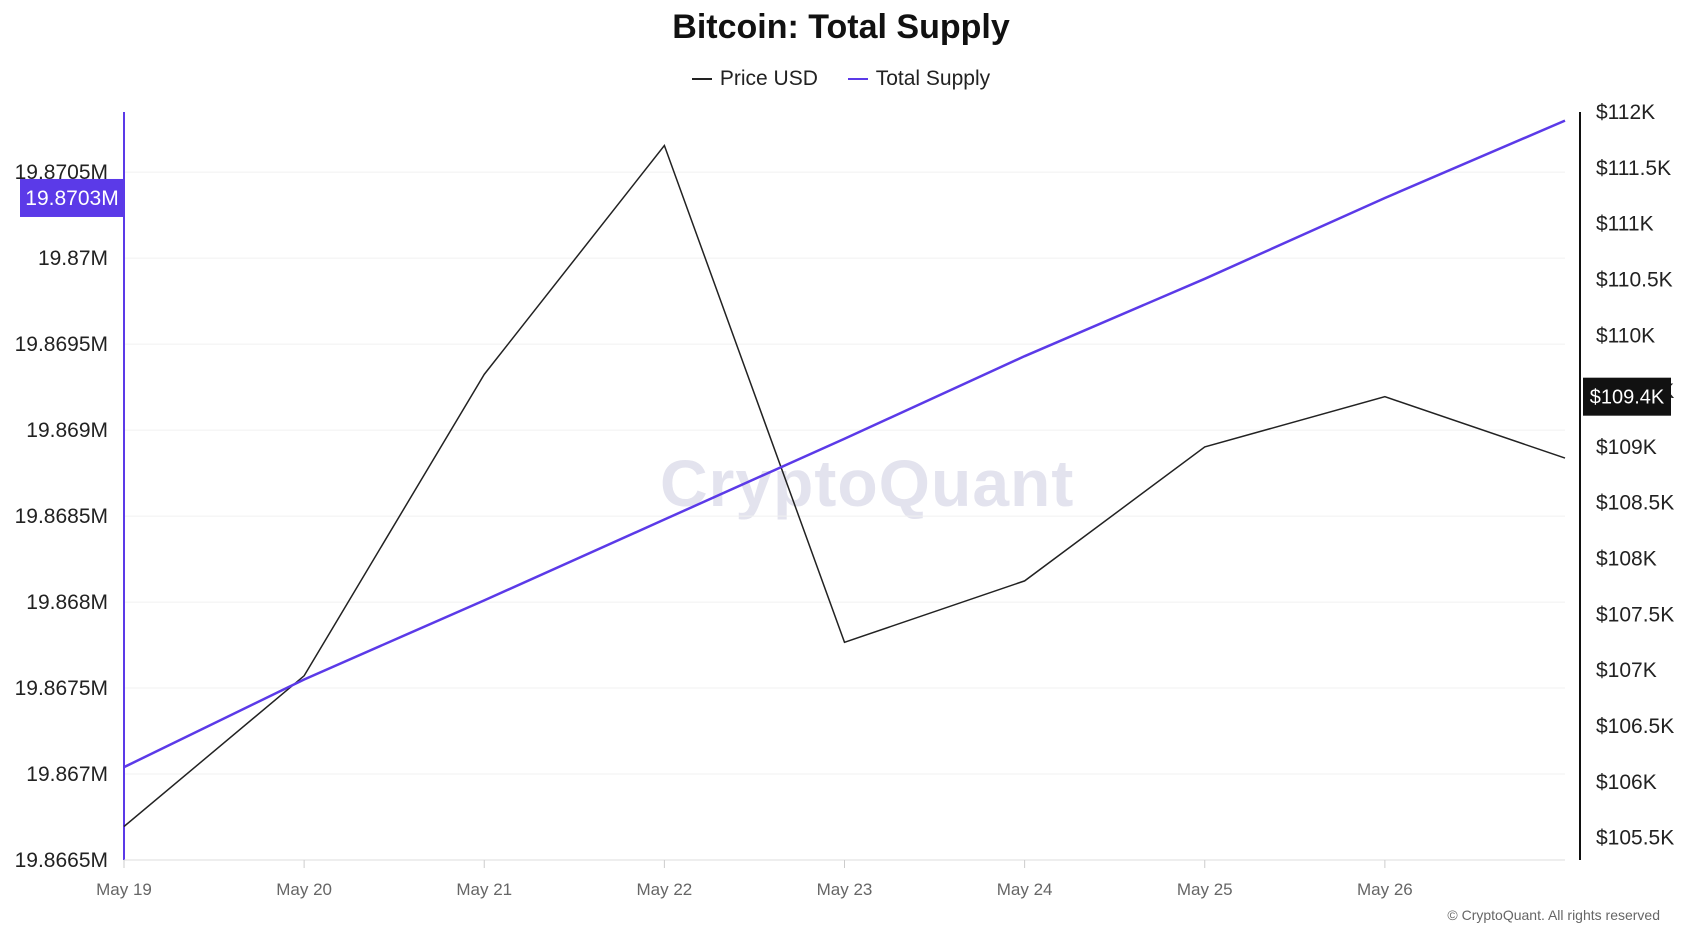 This screenshot has height=933, width=1682. Describe the element at coordinates (73, 258) in the screenshot. I see `left-tick-label: 19.87M` at that location.